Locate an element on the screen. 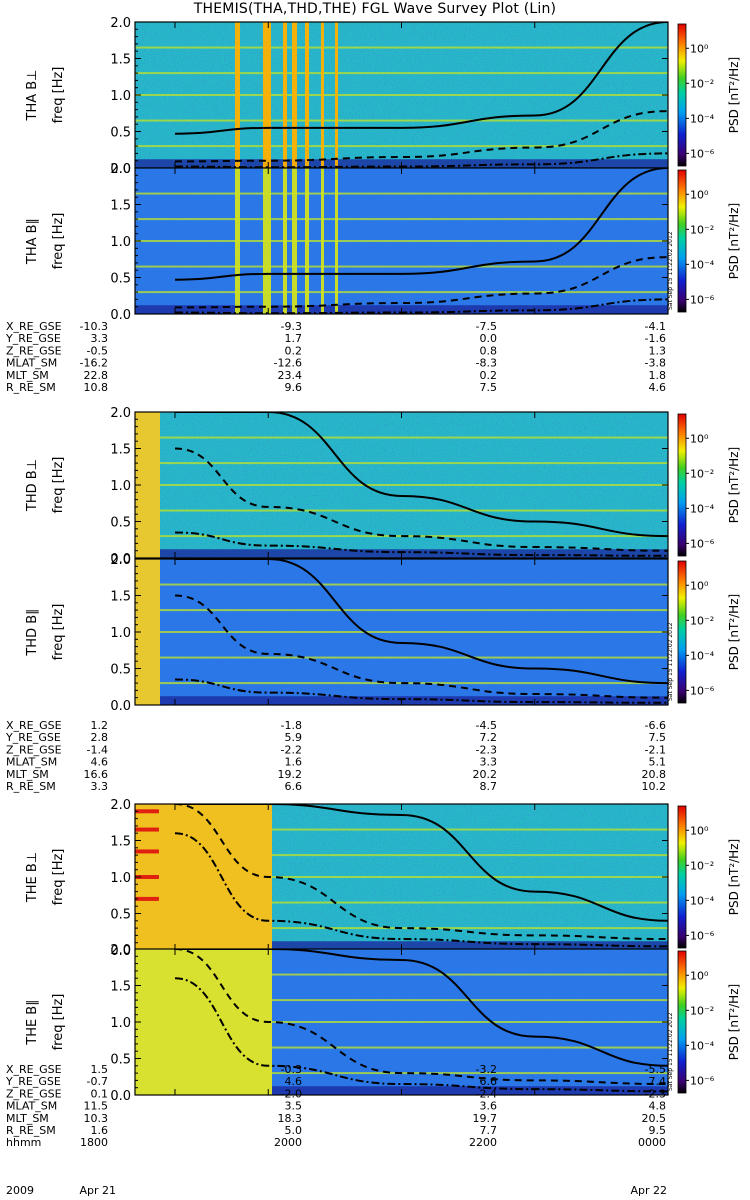  ephemeris-value: 10.3 is located at coordinates (96, 1118).